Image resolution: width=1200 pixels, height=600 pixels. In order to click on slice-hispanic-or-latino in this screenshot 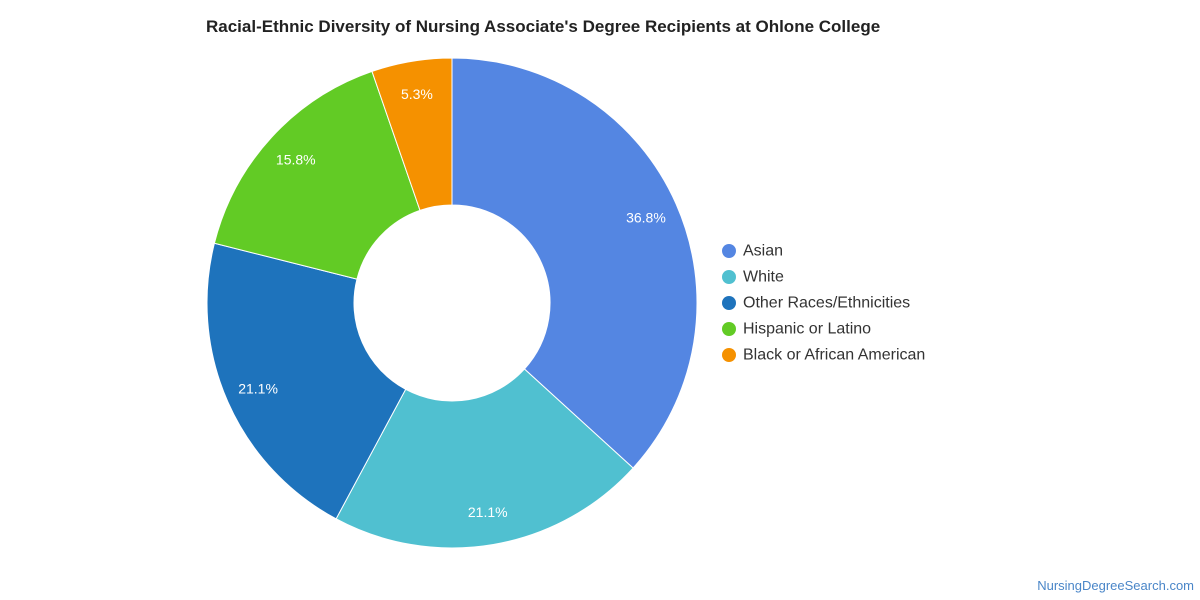, I will do `click(317, 175)`.